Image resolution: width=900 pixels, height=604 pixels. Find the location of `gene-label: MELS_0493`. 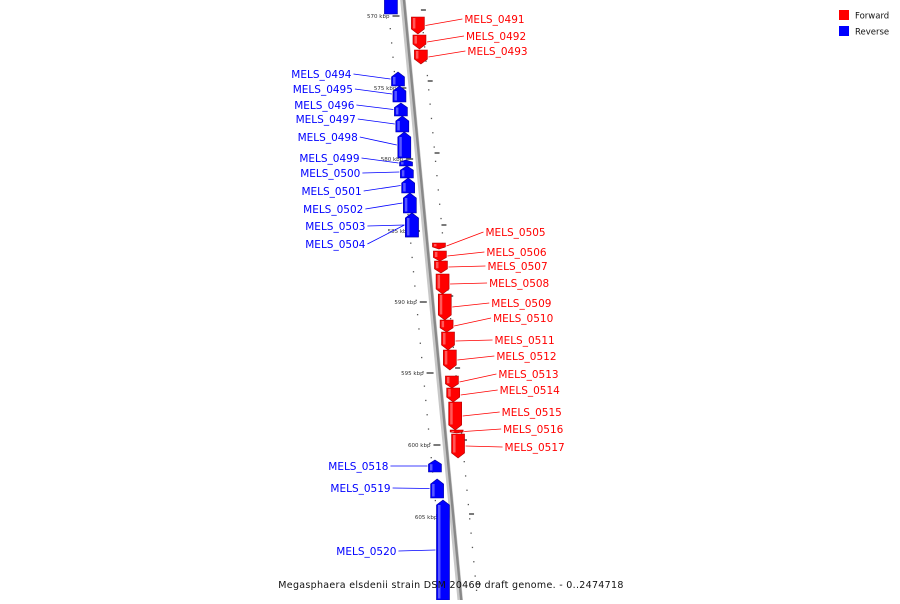

gene-label: MELS_0493 is located at coordinates (497, 52).